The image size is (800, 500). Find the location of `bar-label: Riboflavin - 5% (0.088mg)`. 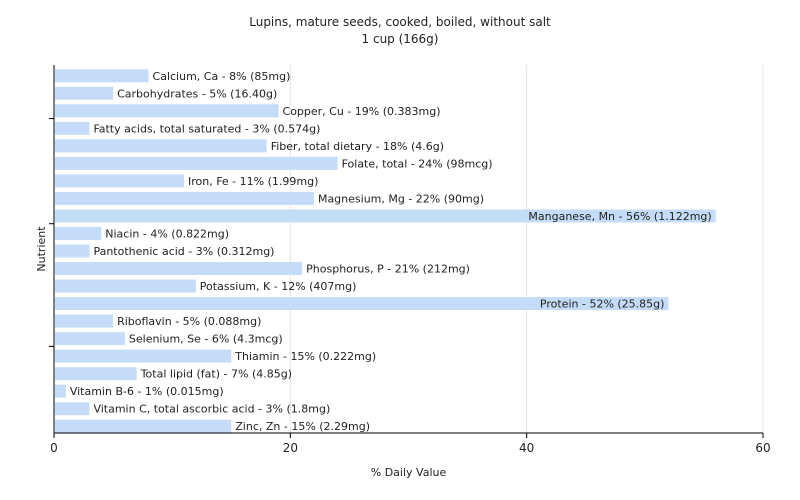

bar-label: Riboflavin - 5% (0.088mg) is located at coordinates (189, 321).